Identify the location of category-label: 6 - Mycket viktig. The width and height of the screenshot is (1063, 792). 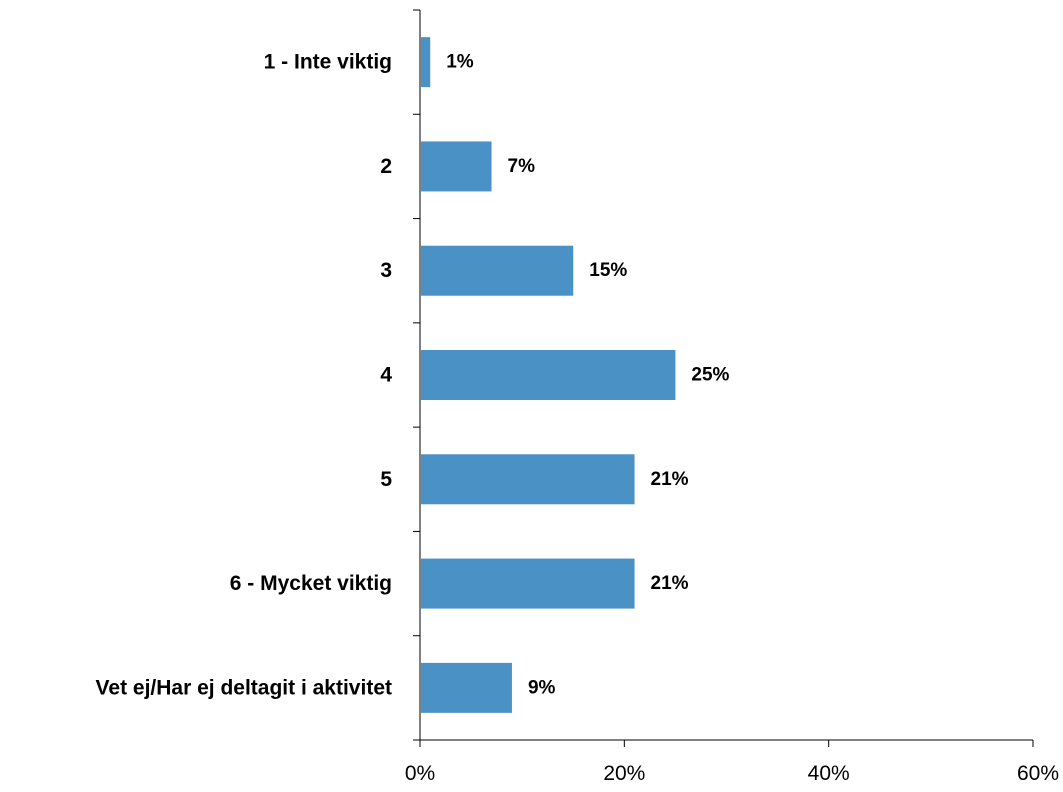
(311, 583).